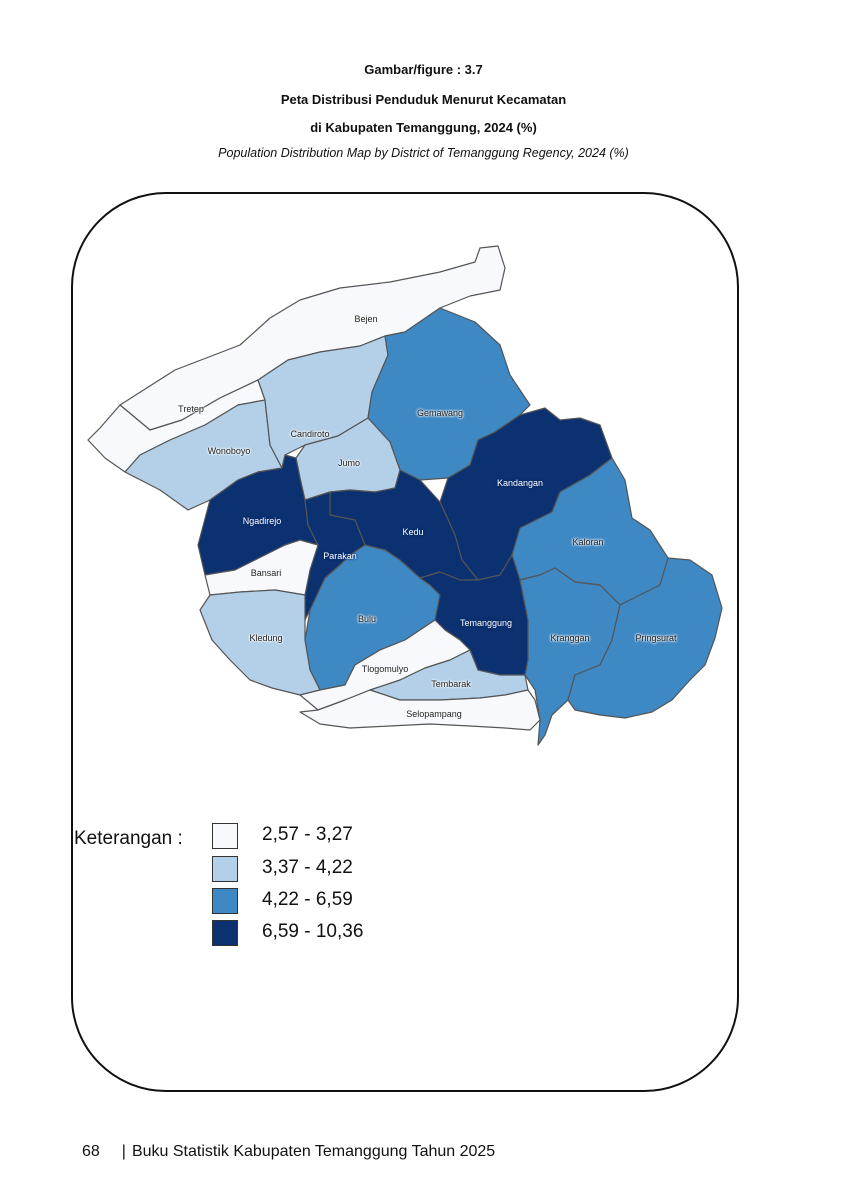 Image resolution: width=847 pixels, height=1200 pixels. Describe the element at coordinates (570, 638) in the screenshot. I see `map-label-kranggan: Kranggan` at that location.